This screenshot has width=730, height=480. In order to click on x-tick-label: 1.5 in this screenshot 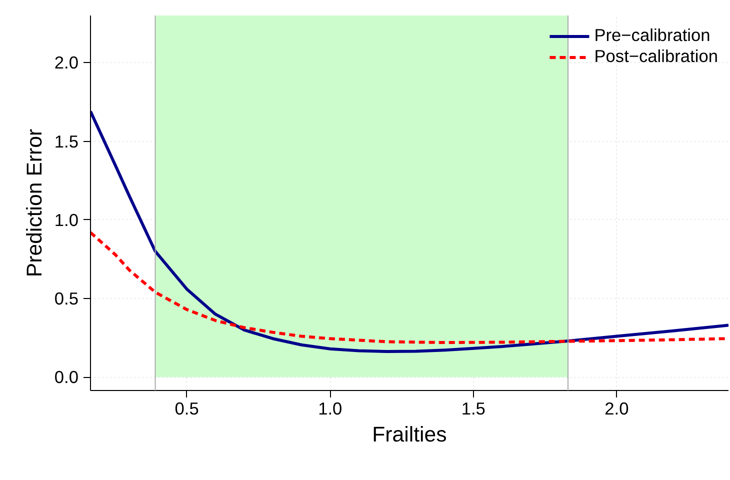, I will do `click(473, 408)`.